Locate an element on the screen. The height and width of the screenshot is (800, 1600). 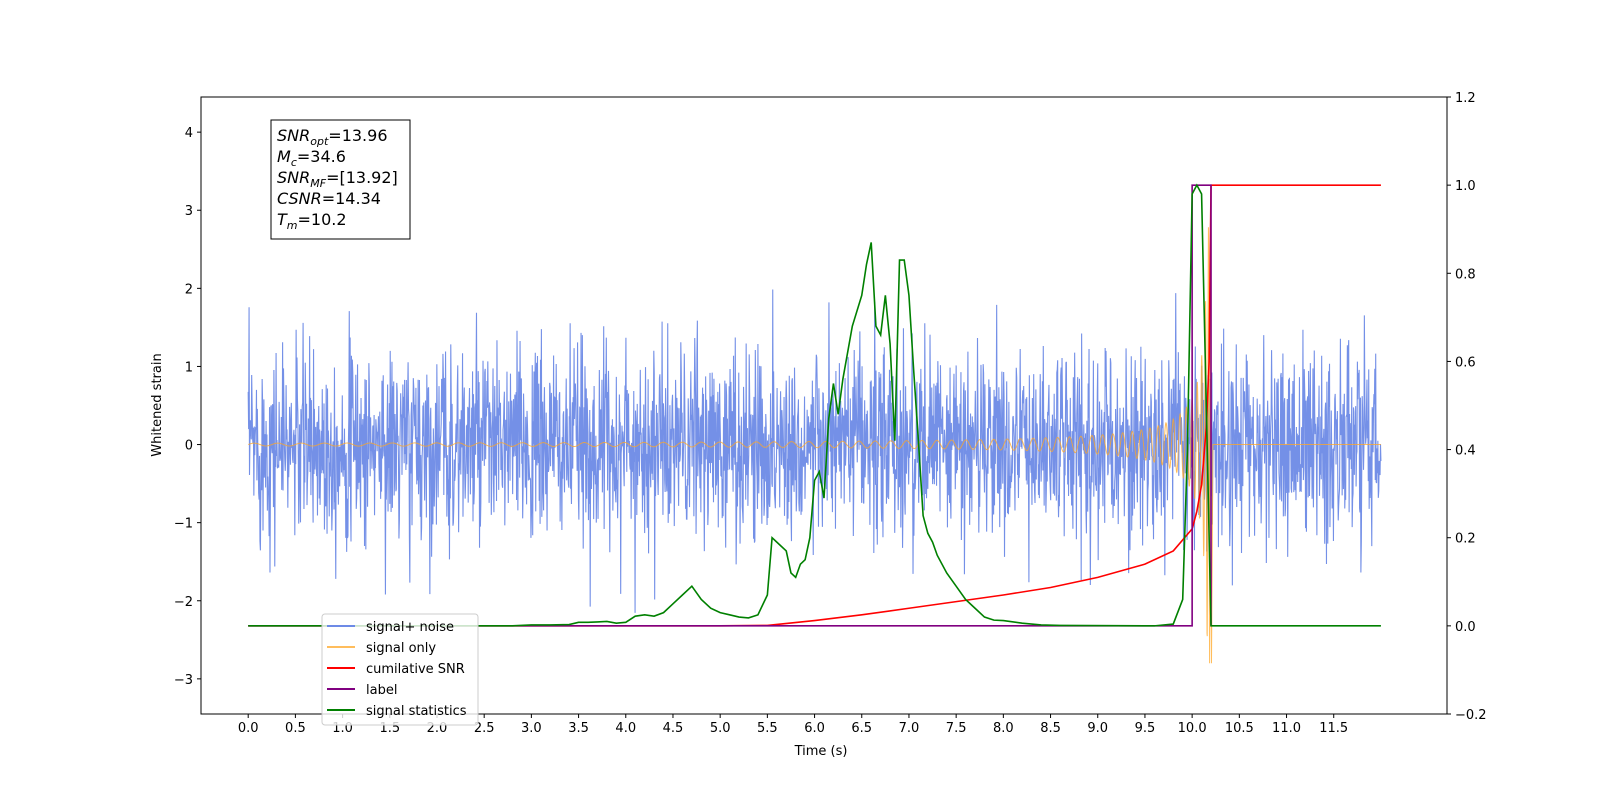
y-tick-label: −2 is located at coordinates (183, 602).